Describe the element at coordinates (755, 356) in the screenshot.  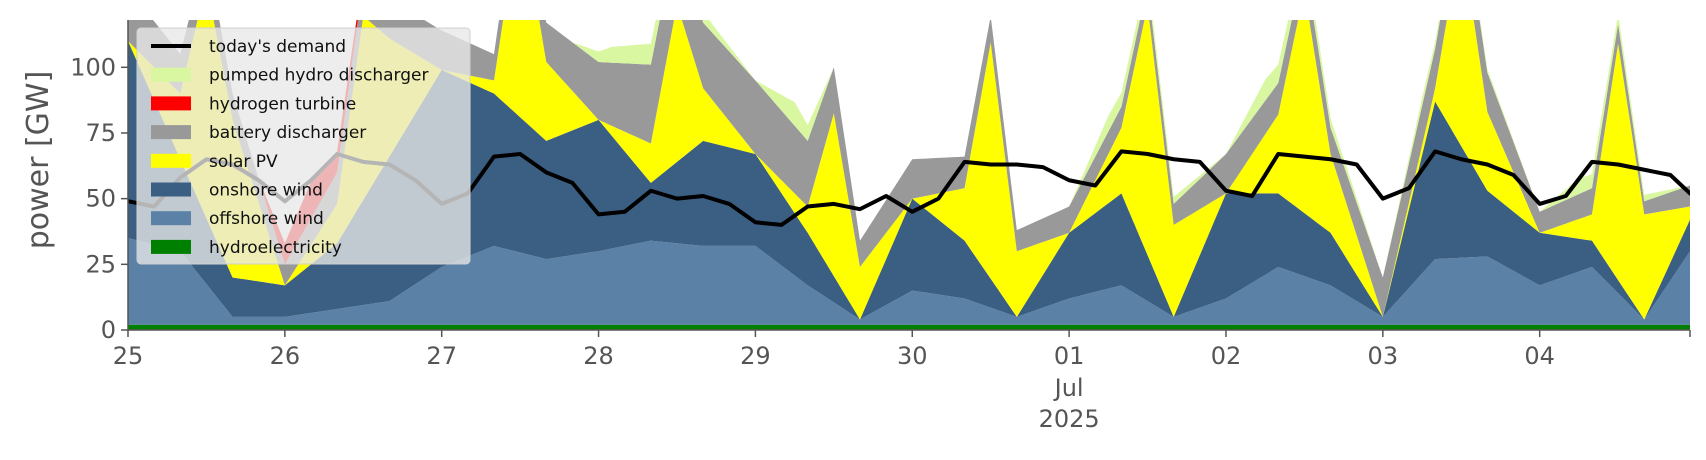
I see `x-tick-label: 29` at that location.